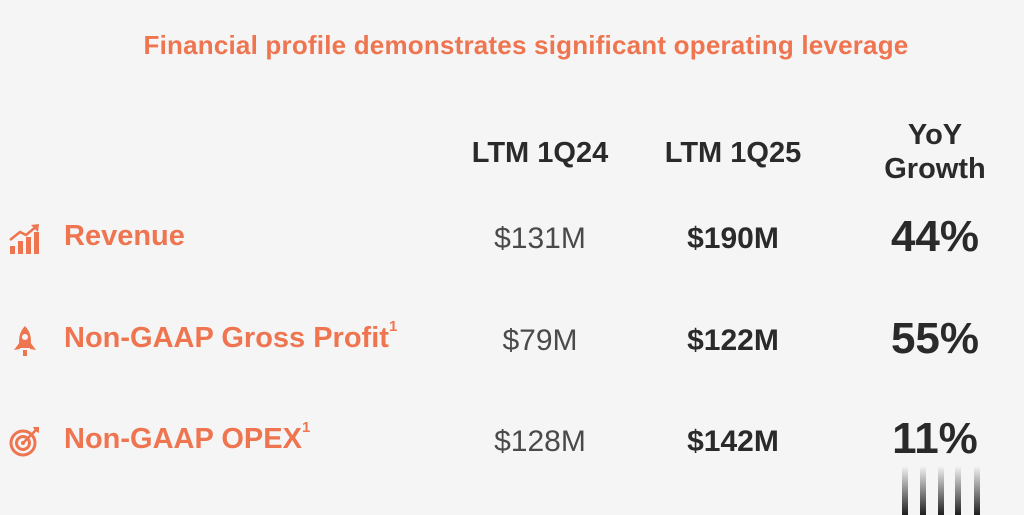 The image size is (1024, 515). I want to click on gross-profit-ltm-1q24: $79M, so click(540, 340).